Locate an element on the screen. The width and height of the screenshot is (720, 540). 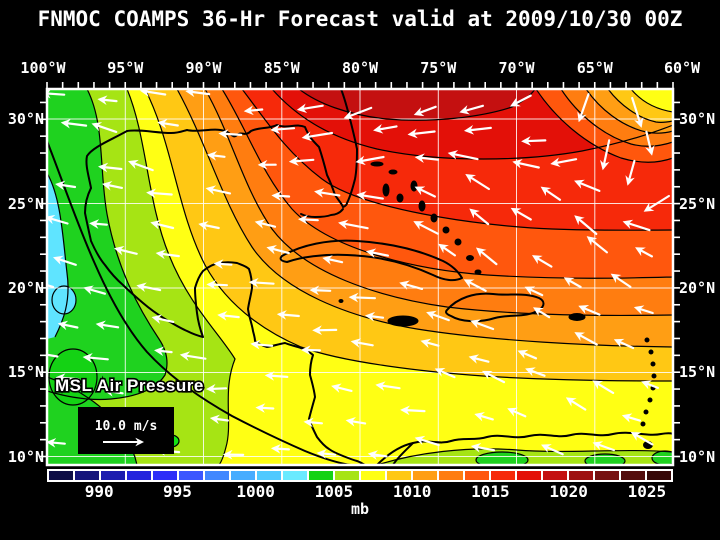
lat-label: 30°N is located at coordinates (25, 119).